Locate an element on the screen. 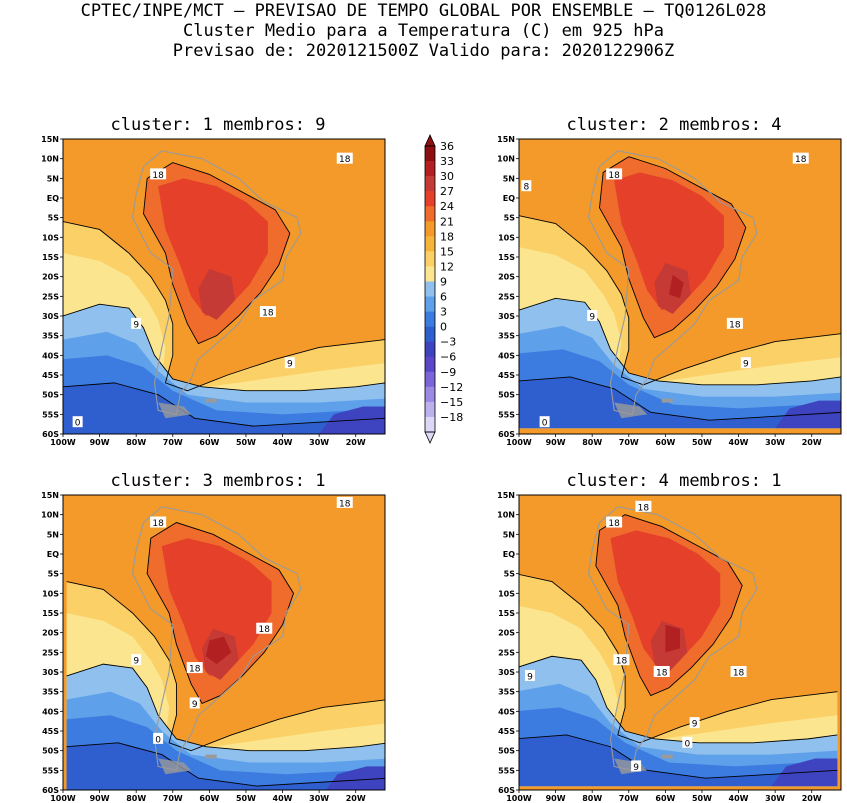 This screenshot has height=803, width=847. colorbar-frame is located at coordinates (430, 289).